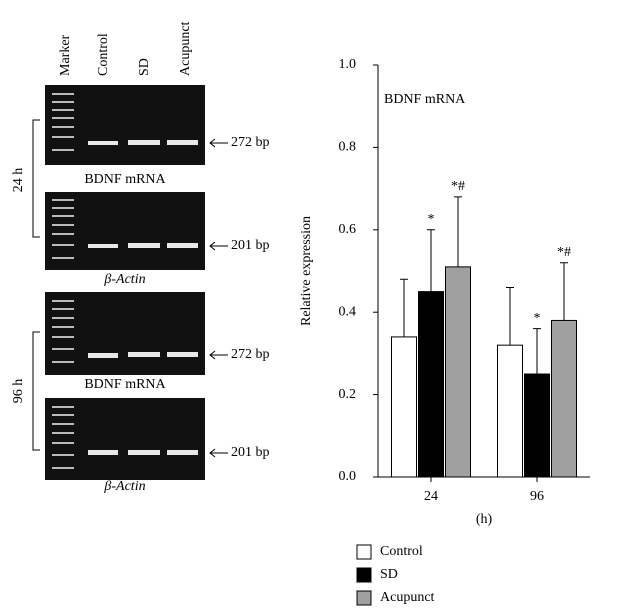 The height and width of the screenshot is (613, 622). I want to click on x-tick-label: 24, so click(431, 496).